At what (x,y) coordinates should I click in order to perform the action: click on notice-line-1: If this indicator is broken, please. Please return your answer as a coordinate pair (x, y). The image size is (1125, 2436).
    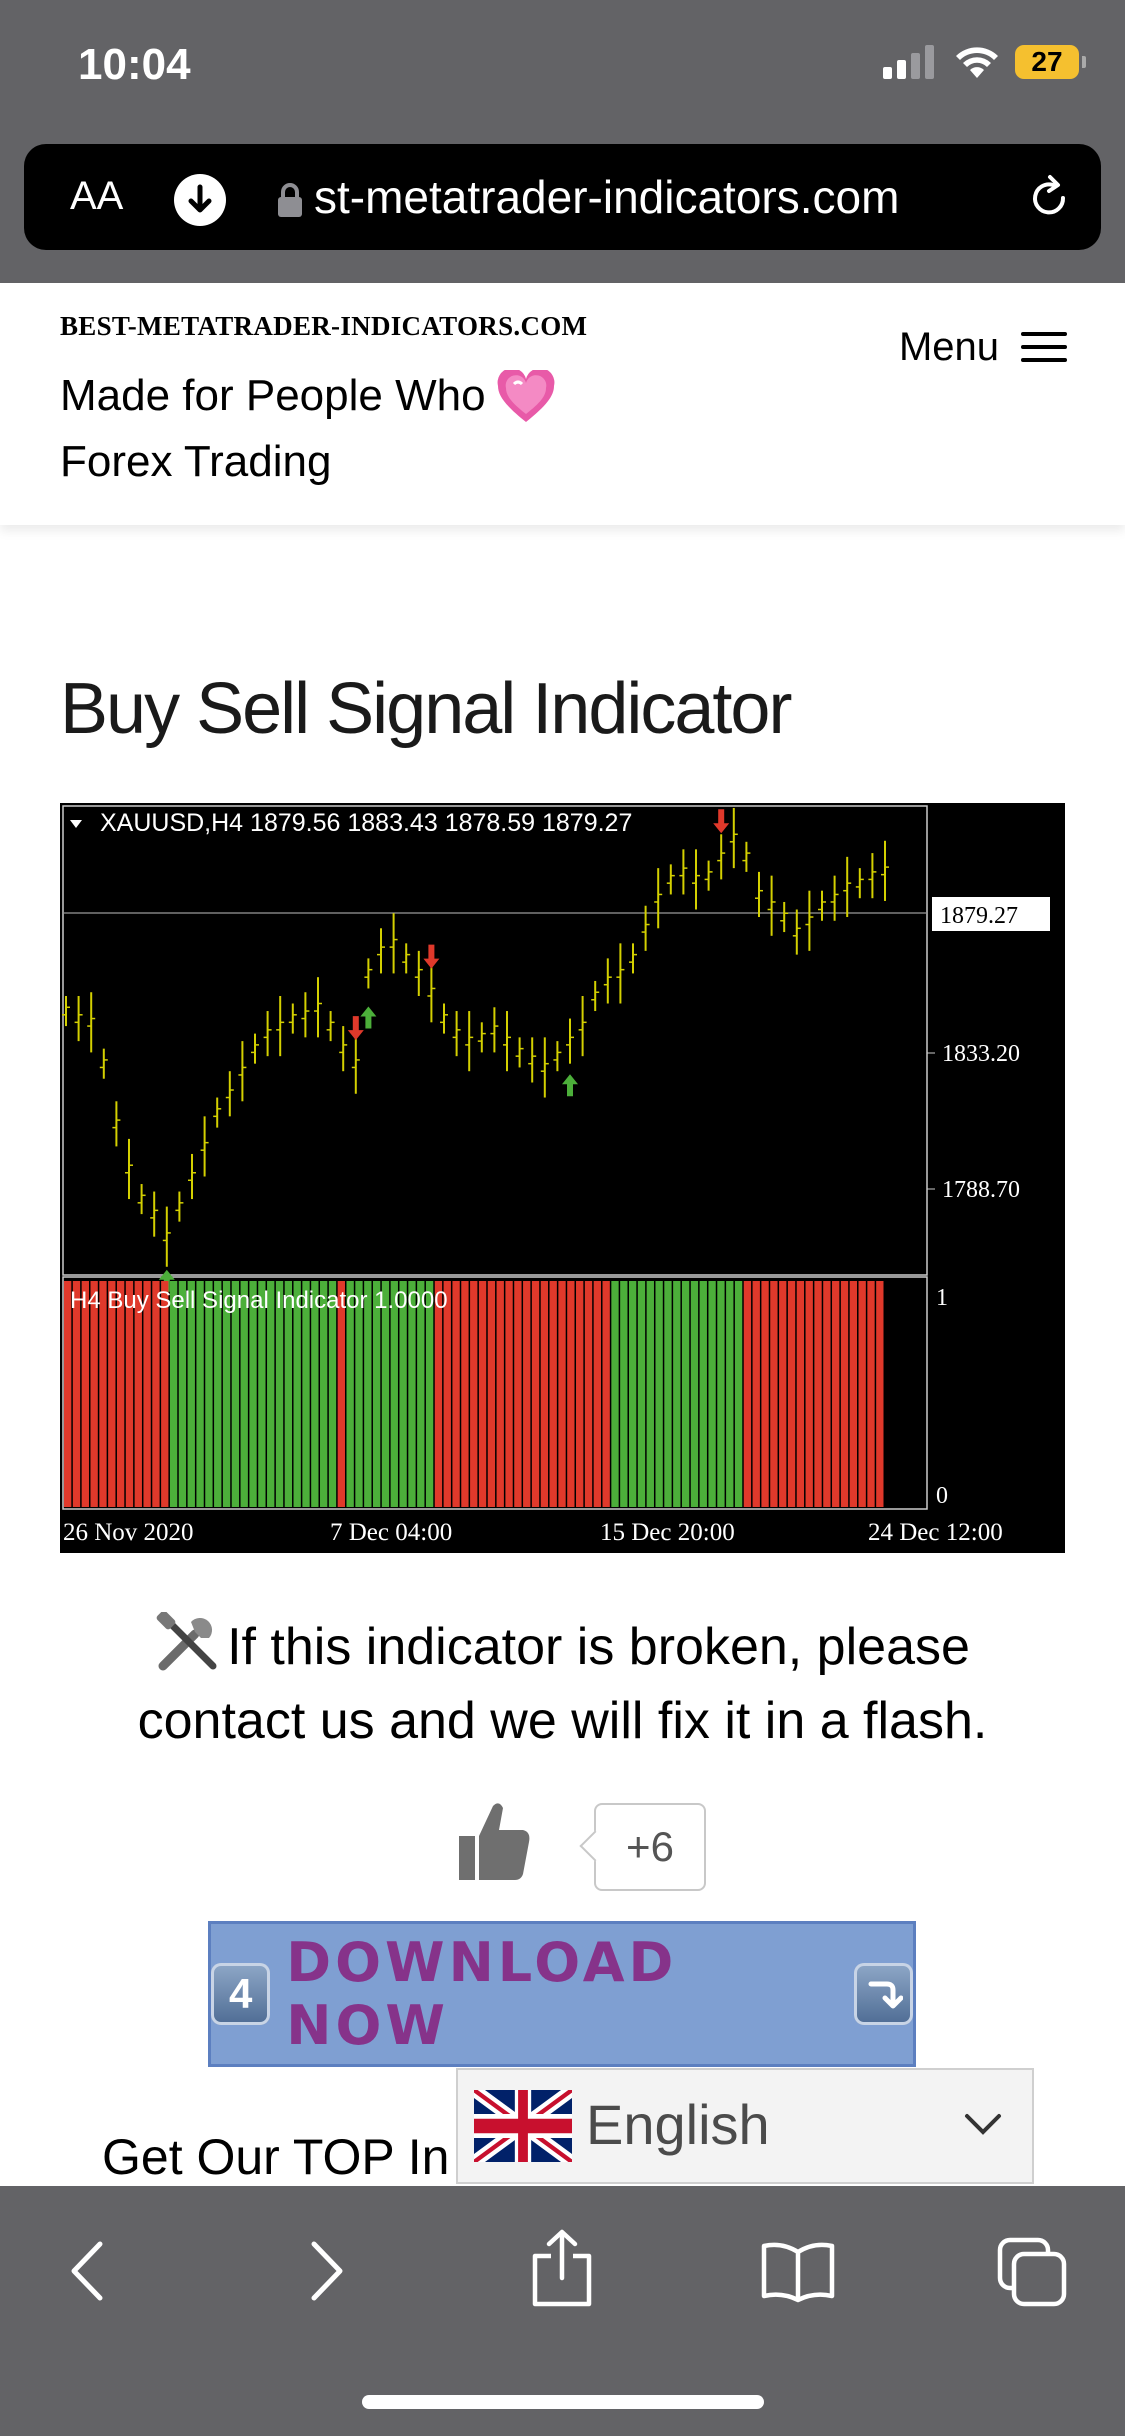
    Looking at the image, I should click on (598, 1647).